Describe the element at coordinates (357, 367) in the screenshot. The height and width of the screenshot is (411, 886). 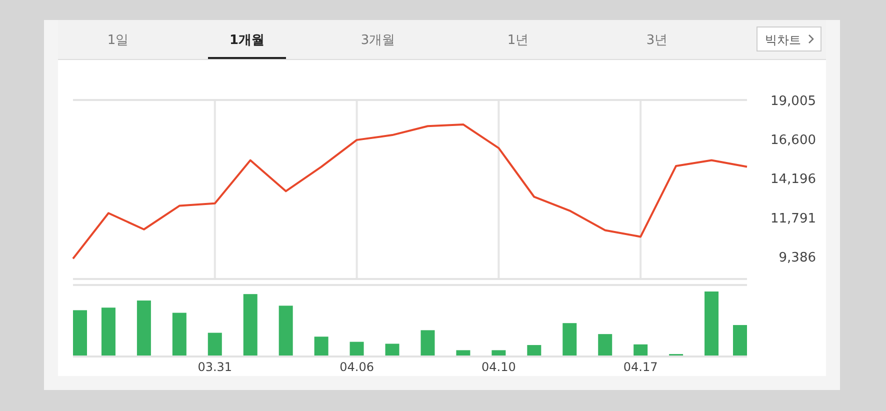
I see `x-tick-label: 04.06` at that location.